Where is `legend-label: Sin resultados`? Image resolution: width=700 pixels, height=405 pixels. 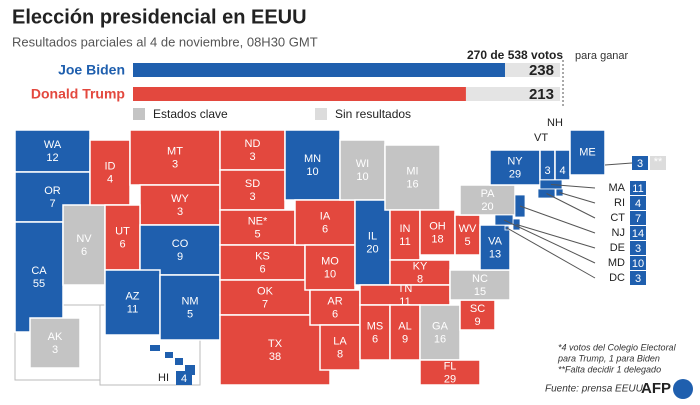 legend-label: Sin resultados is located at coordinates (373, 114).